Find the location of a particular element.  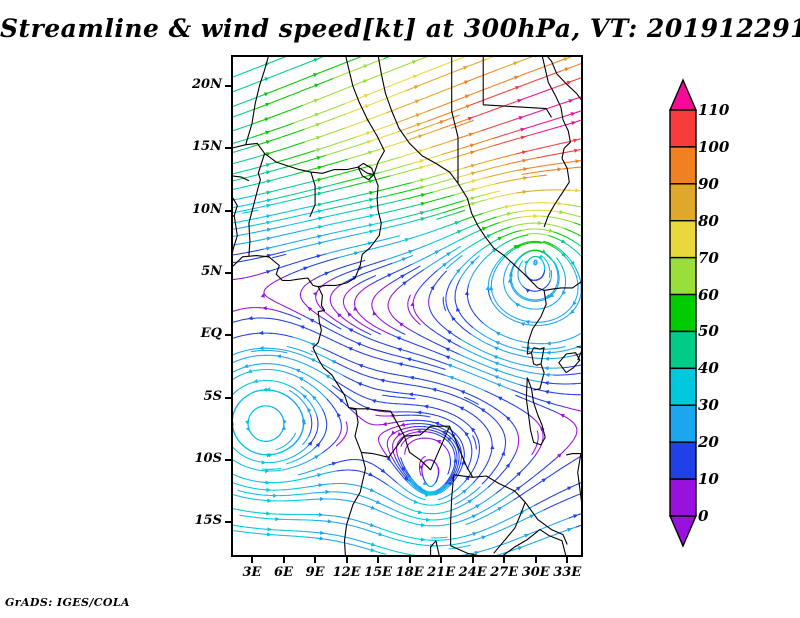

colorbar-label-70: 70 is located at coordinates (708, 257).